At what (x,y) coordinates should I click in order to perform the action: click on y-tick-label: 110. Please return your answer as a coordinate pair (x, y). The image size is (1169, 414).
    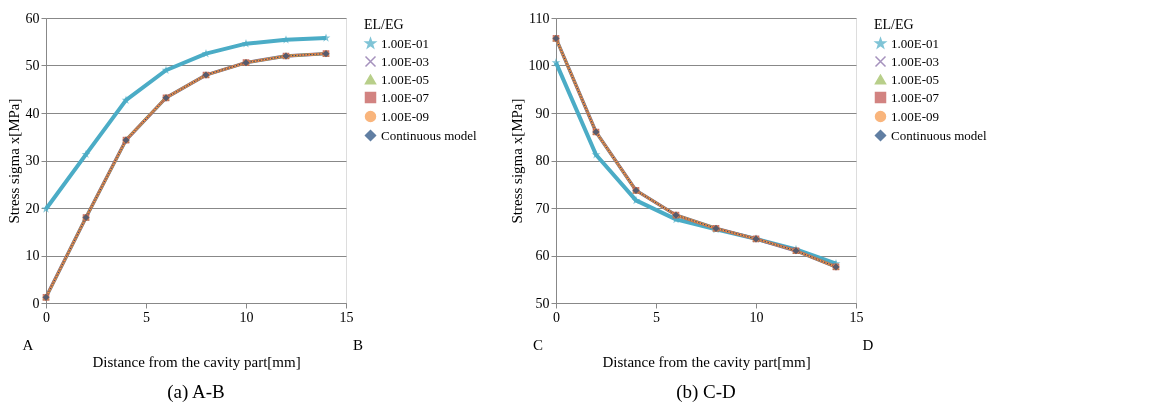
    Looking at the image, I should click on (539, 18).